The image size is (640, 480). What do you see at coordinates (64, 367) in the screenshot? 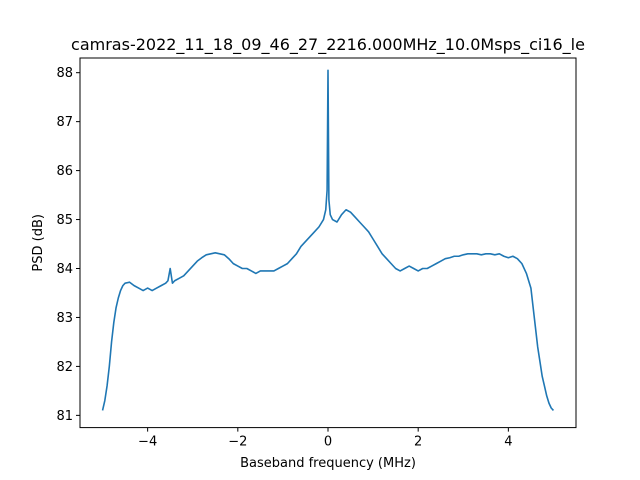
I see `y-tick-label: 82` at bounding box center [64, 367].